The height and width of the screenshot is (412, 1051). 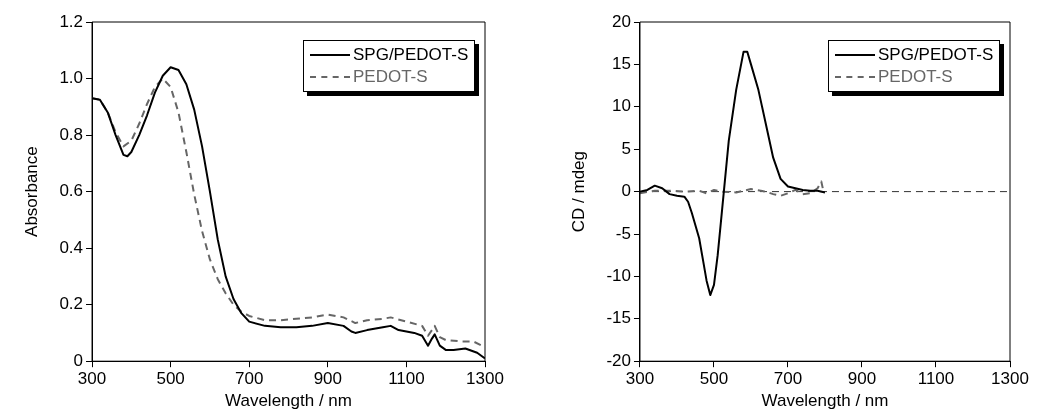 I want to click on y-tick-label: 0.6, so click(x=71, y=191).